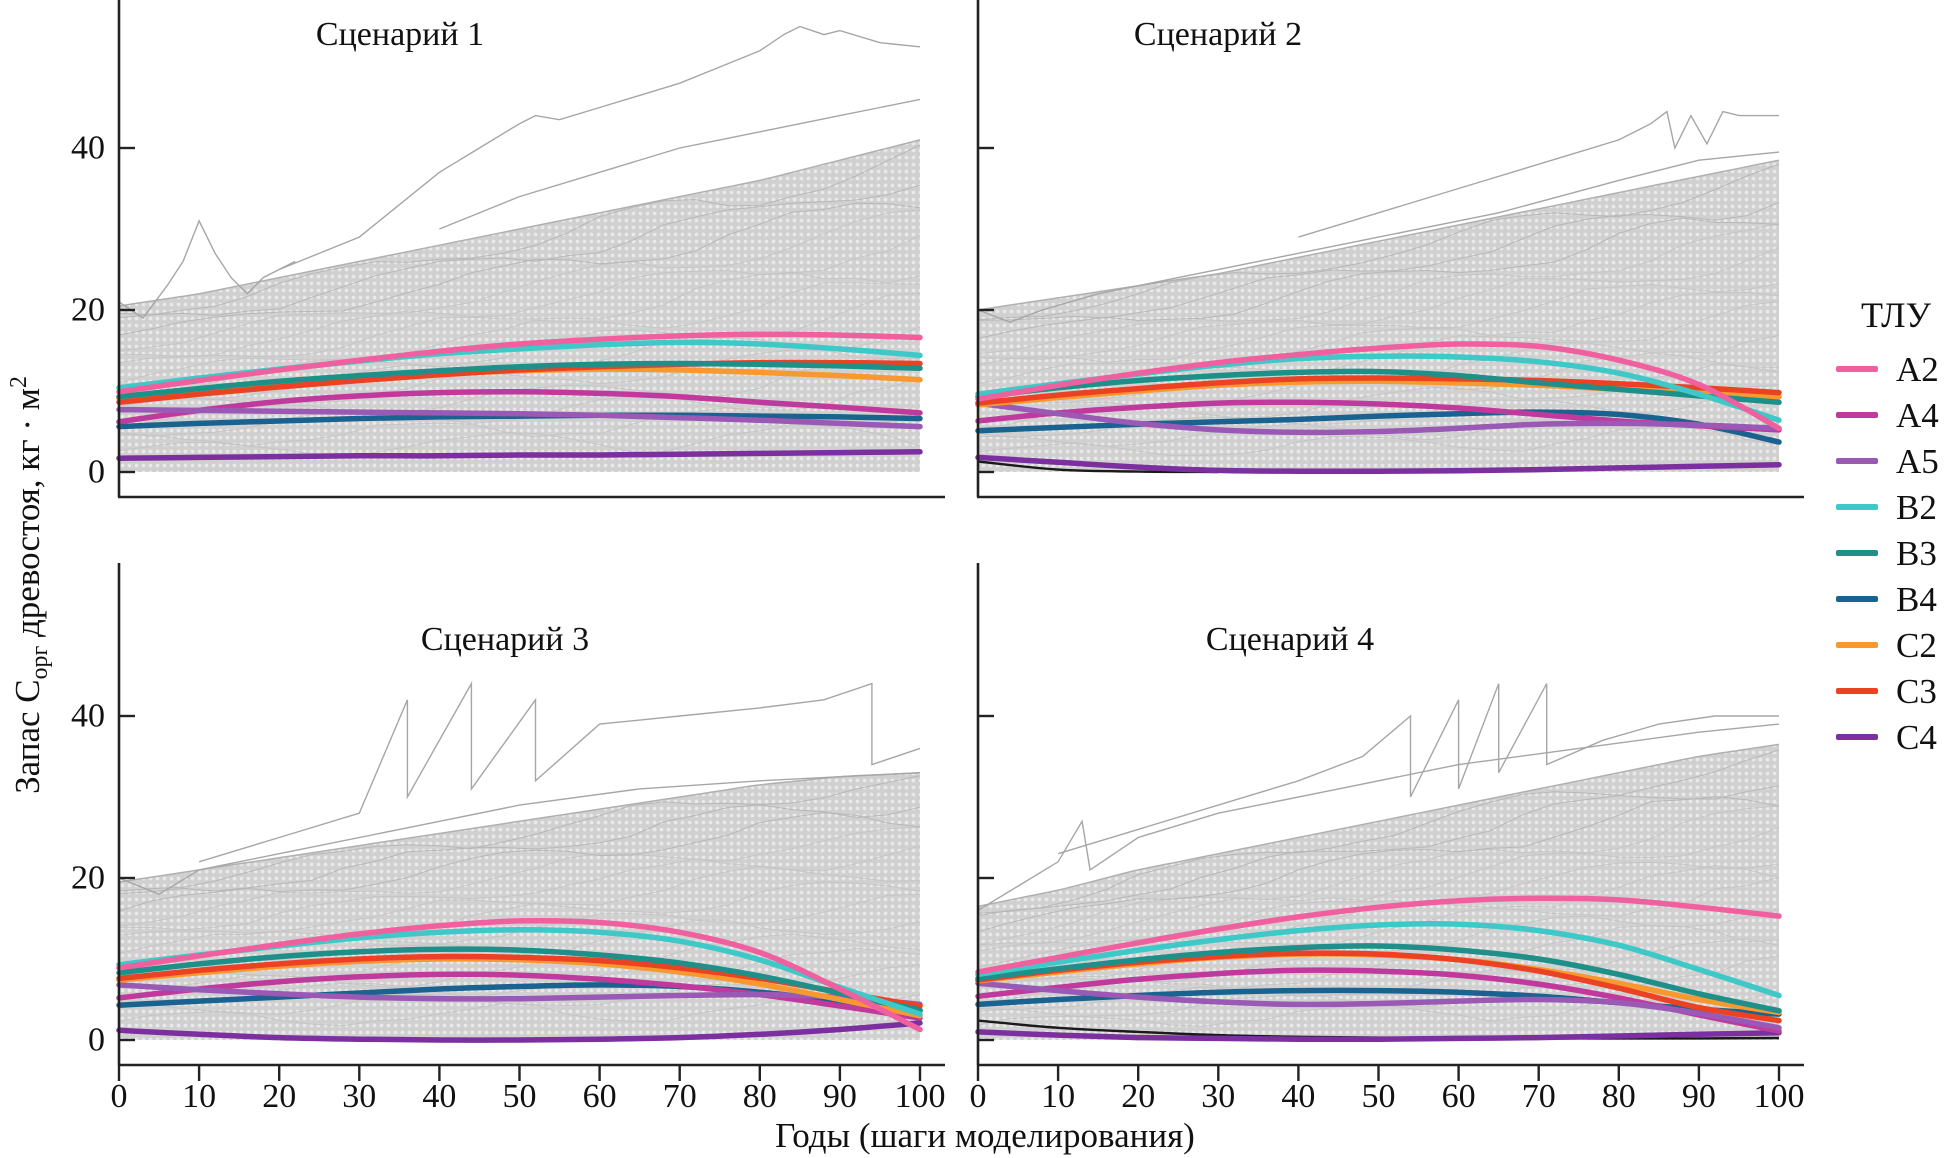  Describe the element at coordinates (1857, 737) in the screenshot. I see `legend-swatch-C4` at that location.